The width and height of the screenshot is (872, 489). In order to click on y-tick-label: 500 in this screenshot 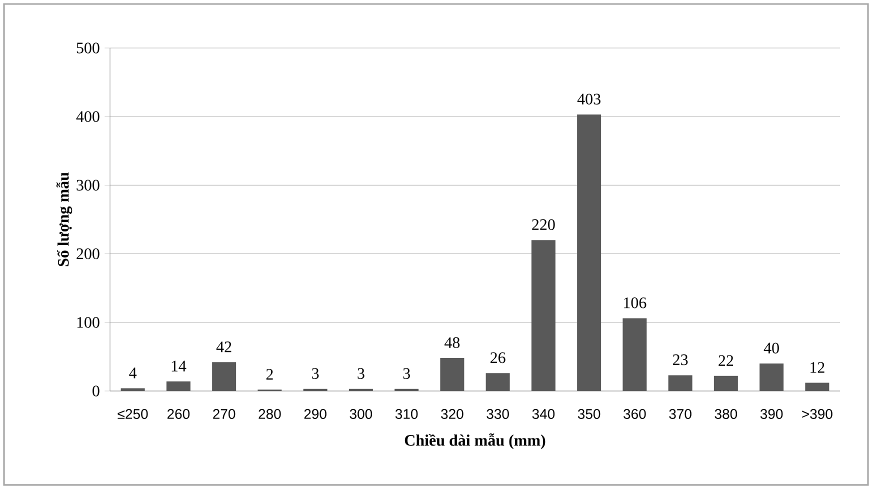, I will do `click(88, 48)`.